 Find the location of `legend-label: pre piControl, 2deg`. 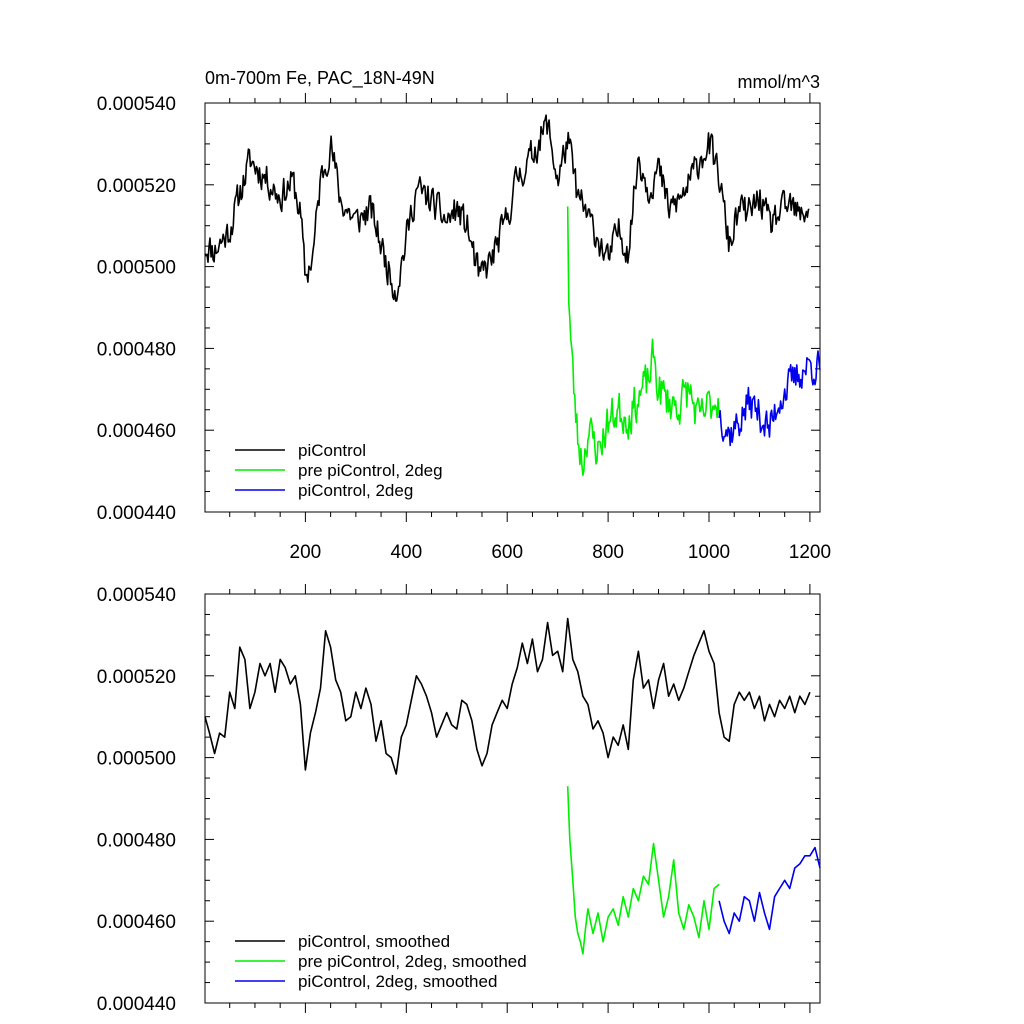

legend-label: pre piControl, 2deg is located at coordinates (370, 470).